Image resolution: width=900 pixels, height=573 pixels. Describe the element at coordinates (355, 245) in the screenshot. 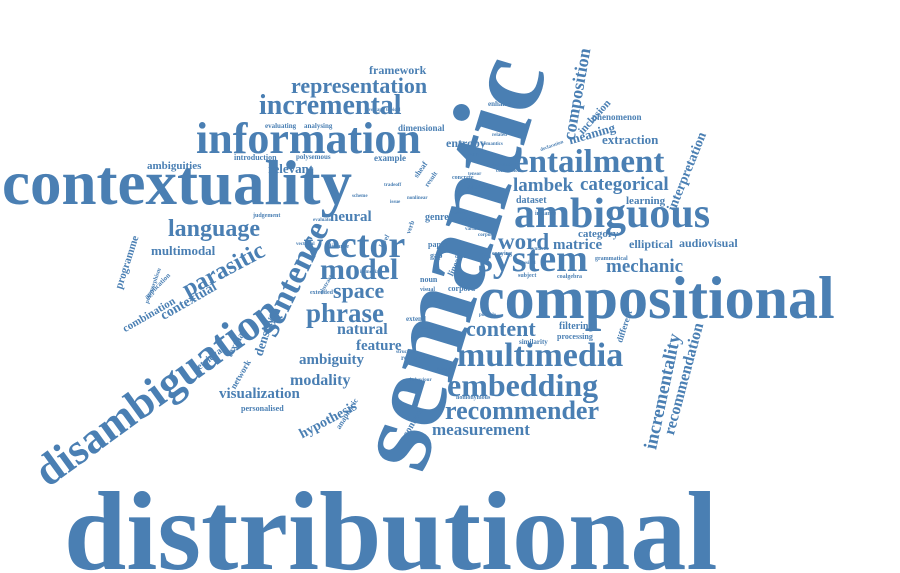

I see `word-vector: vector` at that location.